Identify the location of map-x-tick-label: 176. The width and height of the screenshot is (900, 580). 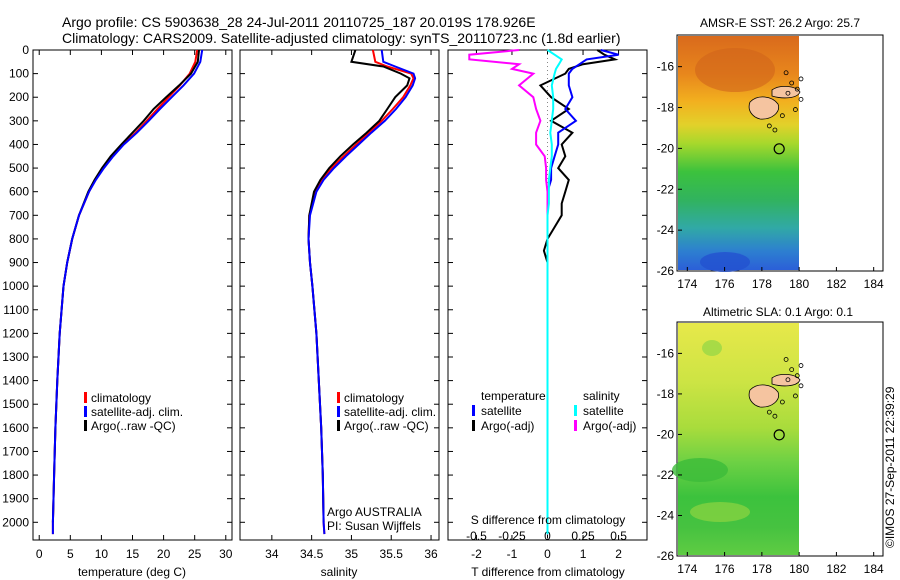
(725, 284).